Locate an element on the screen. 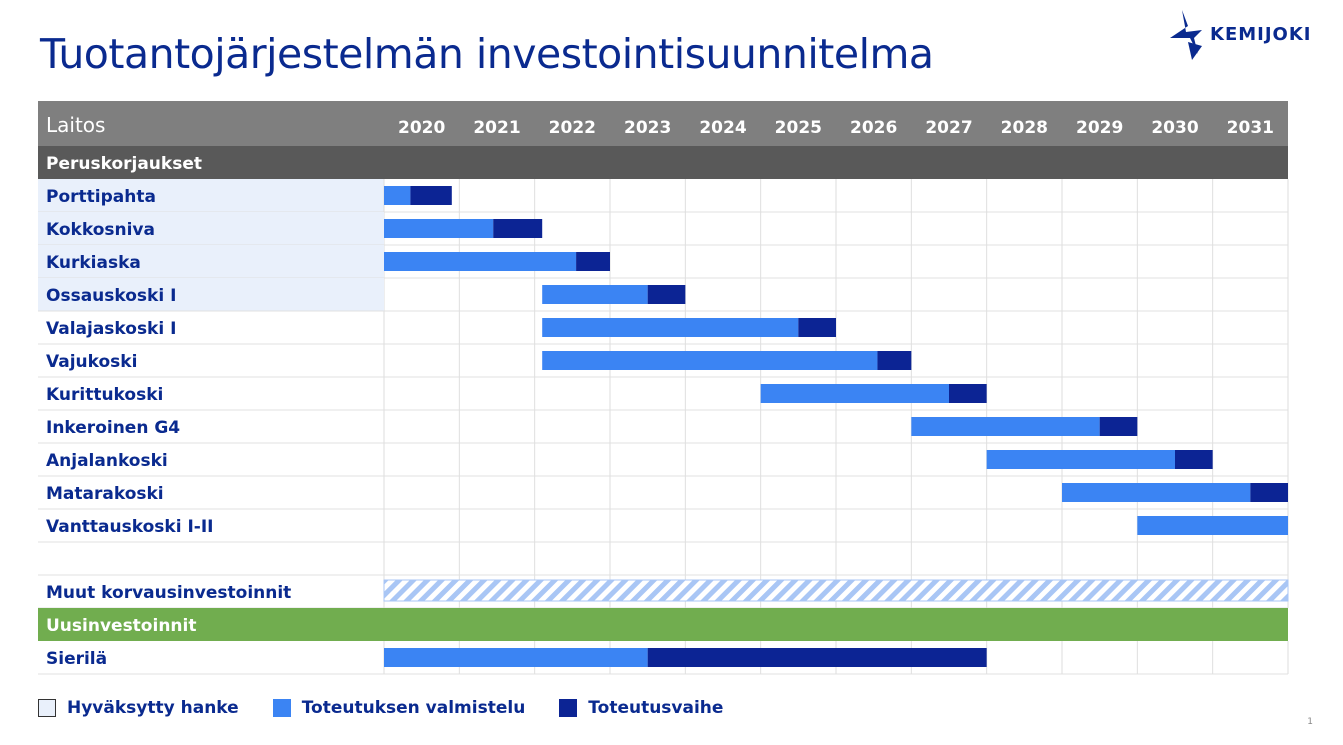 This screenshot has width=1343, height=745. row-label: Porttipahta is located at coordinates (101, 197).